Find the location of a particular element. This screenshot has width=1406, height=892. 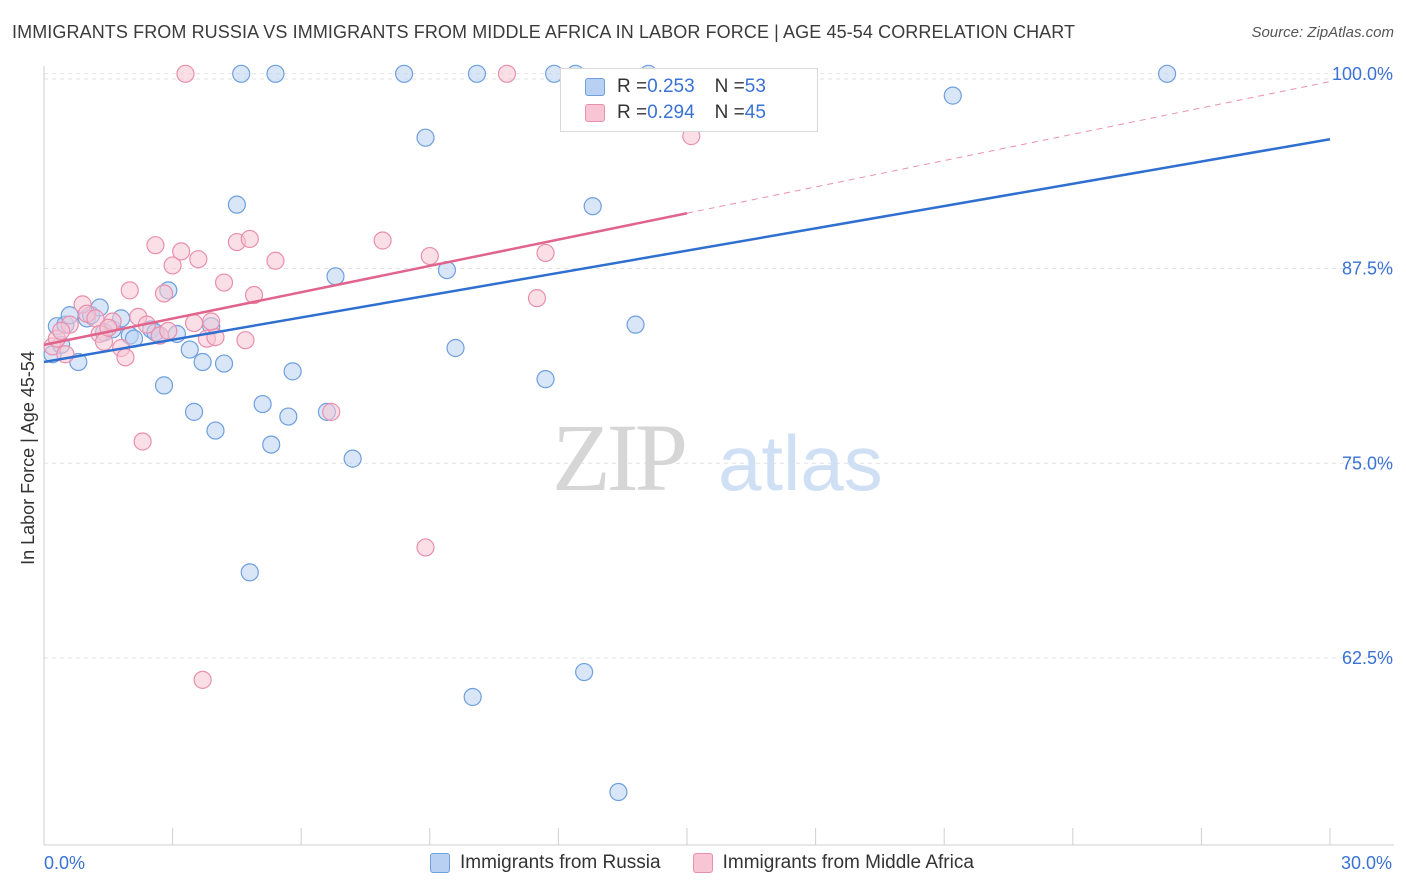

legend-item-russia: Immigrants from Russia is located at coordinates (545, 863).